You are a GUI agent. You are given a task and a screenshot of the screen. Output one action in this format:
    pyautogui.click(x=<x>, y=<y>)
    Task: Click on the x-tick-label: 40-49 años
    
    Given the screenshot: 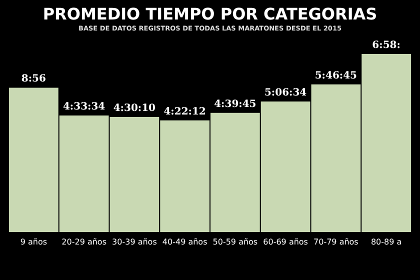 What is the action you would take?
    pyautogui.click(x=185, y=242)
    